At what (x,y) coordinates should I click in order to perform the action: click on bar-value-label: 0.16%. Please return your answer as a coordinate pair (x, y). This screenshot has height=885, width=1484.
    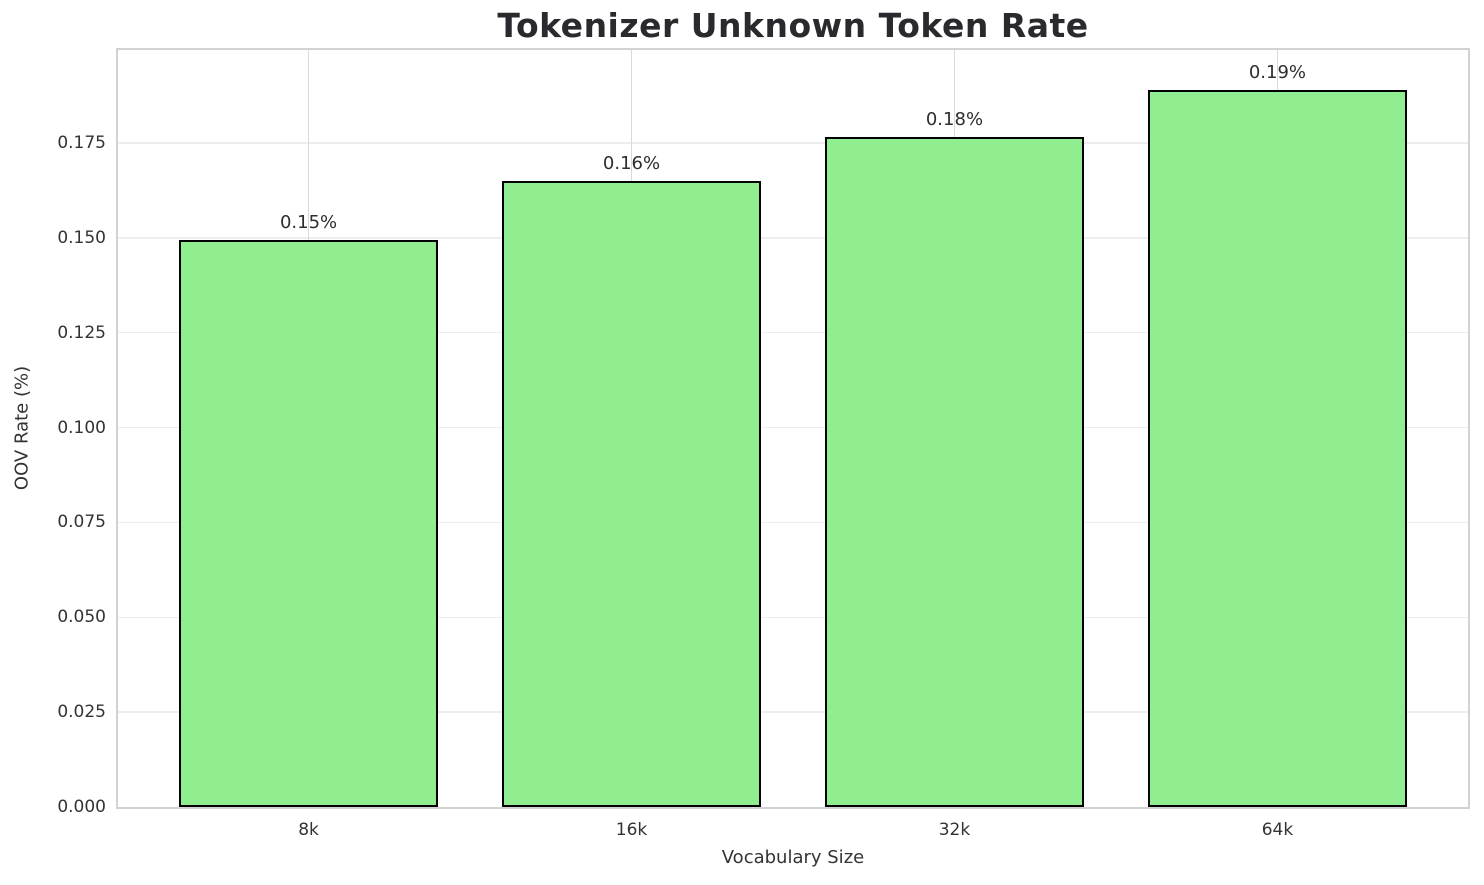
    Looking at the image, I should click on (631, 163).